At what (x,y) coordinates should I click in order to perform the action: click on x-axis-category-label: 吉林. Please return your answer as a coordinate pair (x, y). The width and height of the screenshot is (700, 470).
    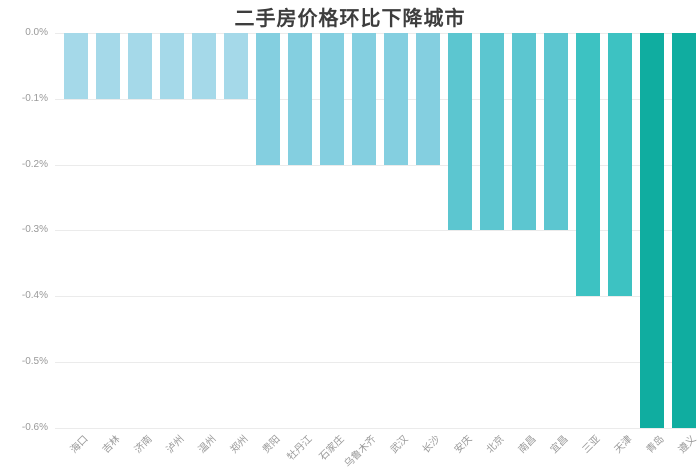
    Looking at the image, I should click on (111, 444).